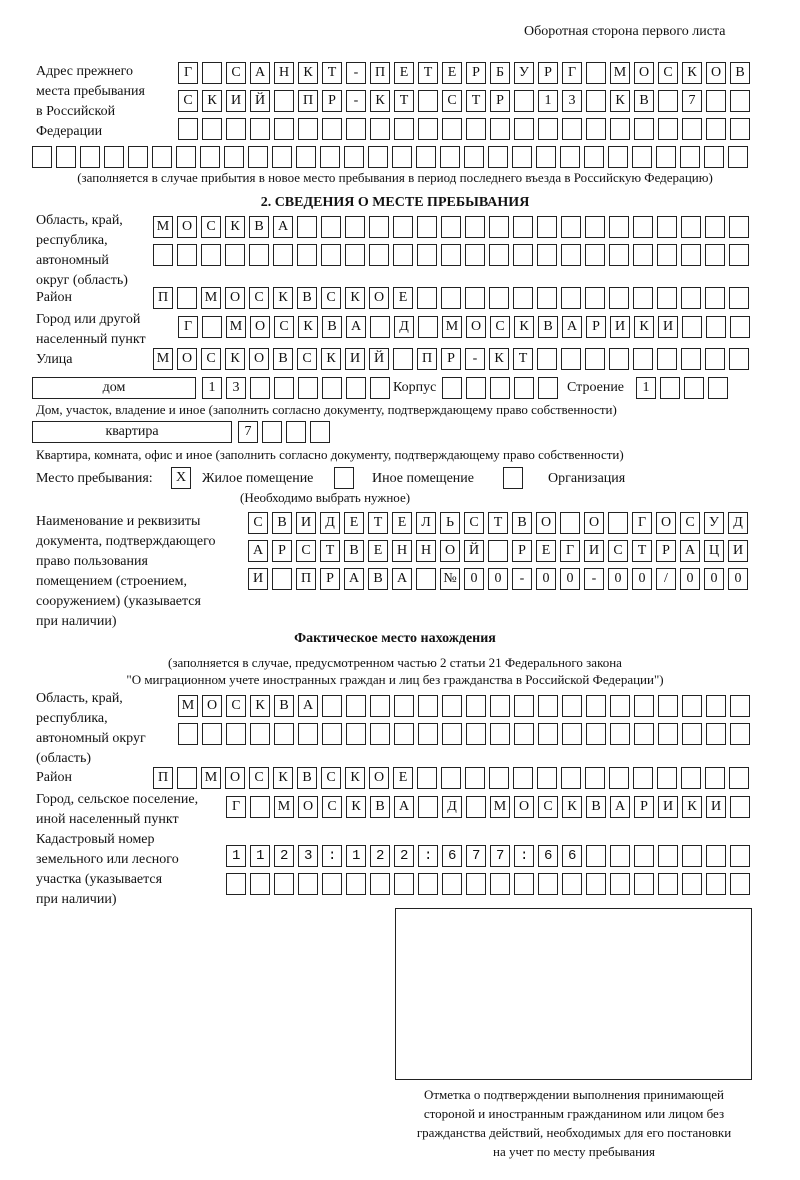  Describe the element at coordinates (354, 551) in the screenshot. I see `letter-cell: В` at that location.